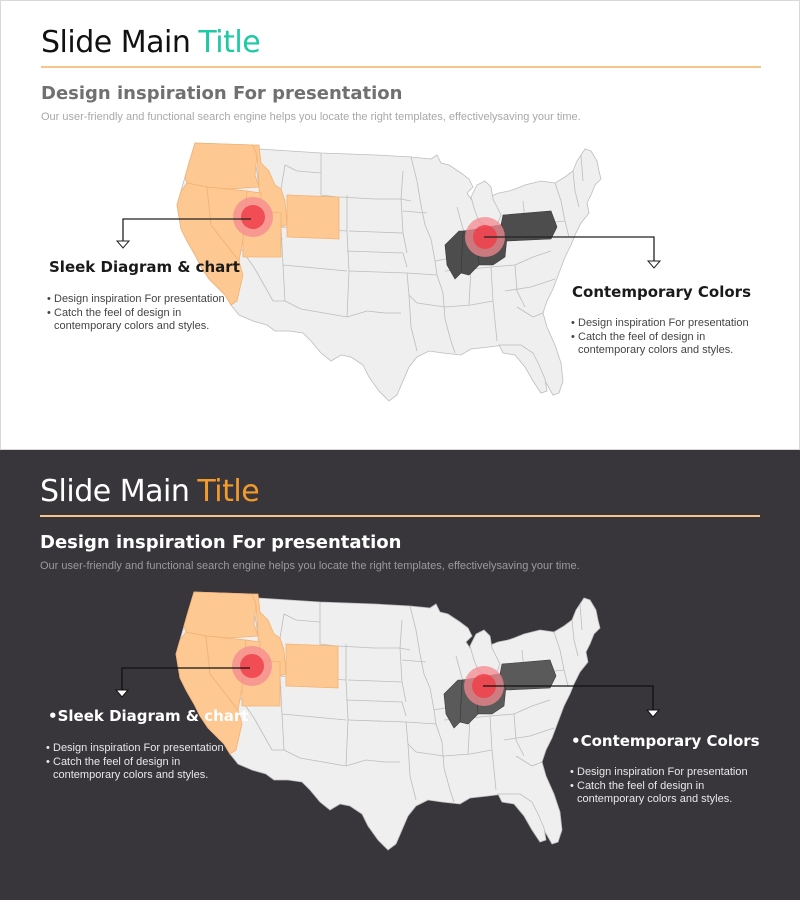  What do you see at coordinates (148, 716) in the screenshot?
I see `callout-left-heading: •Sleek Diagram & chart` at bounding box center [148, 716].